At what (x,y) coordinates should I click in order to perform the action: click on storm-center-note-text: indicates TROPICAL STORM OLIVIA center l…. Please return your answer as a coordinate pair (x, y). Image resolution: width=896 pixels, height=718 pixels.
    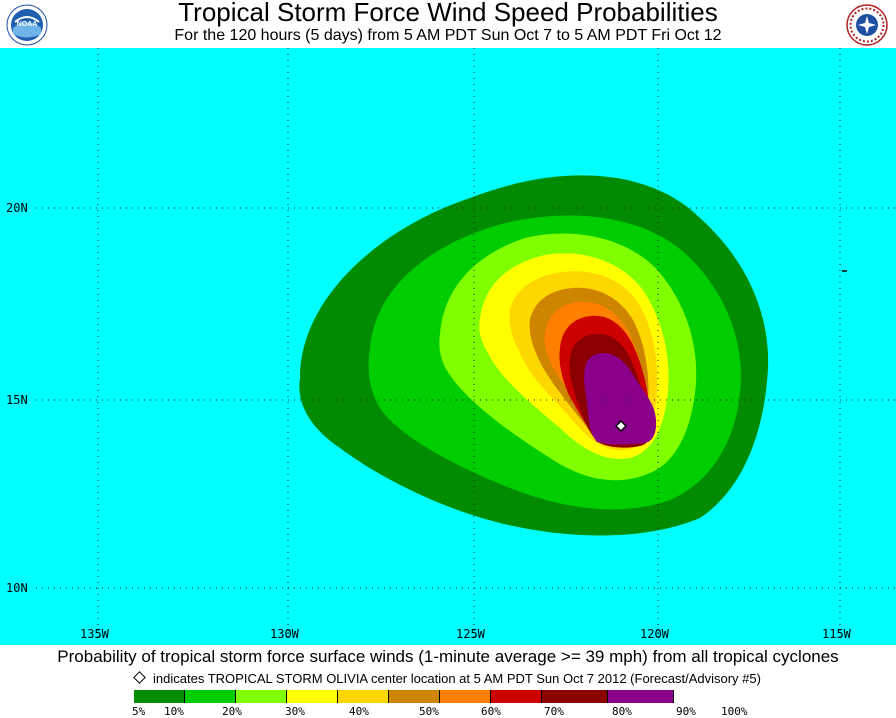
    Looking at the image, I should click on (457, 678).